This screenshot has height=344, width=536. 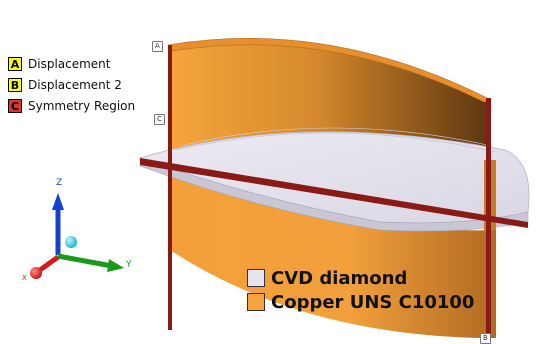 I want to click on bc-key-b: B, so click(x=15, y=85).